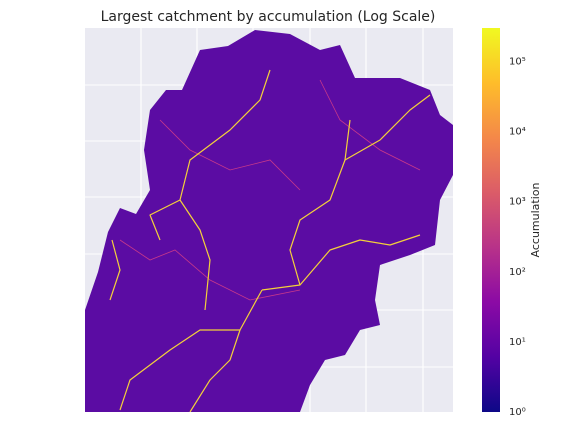 This screenshot has height=432, width=576. I want to click on colorbar, so click(491, 220).